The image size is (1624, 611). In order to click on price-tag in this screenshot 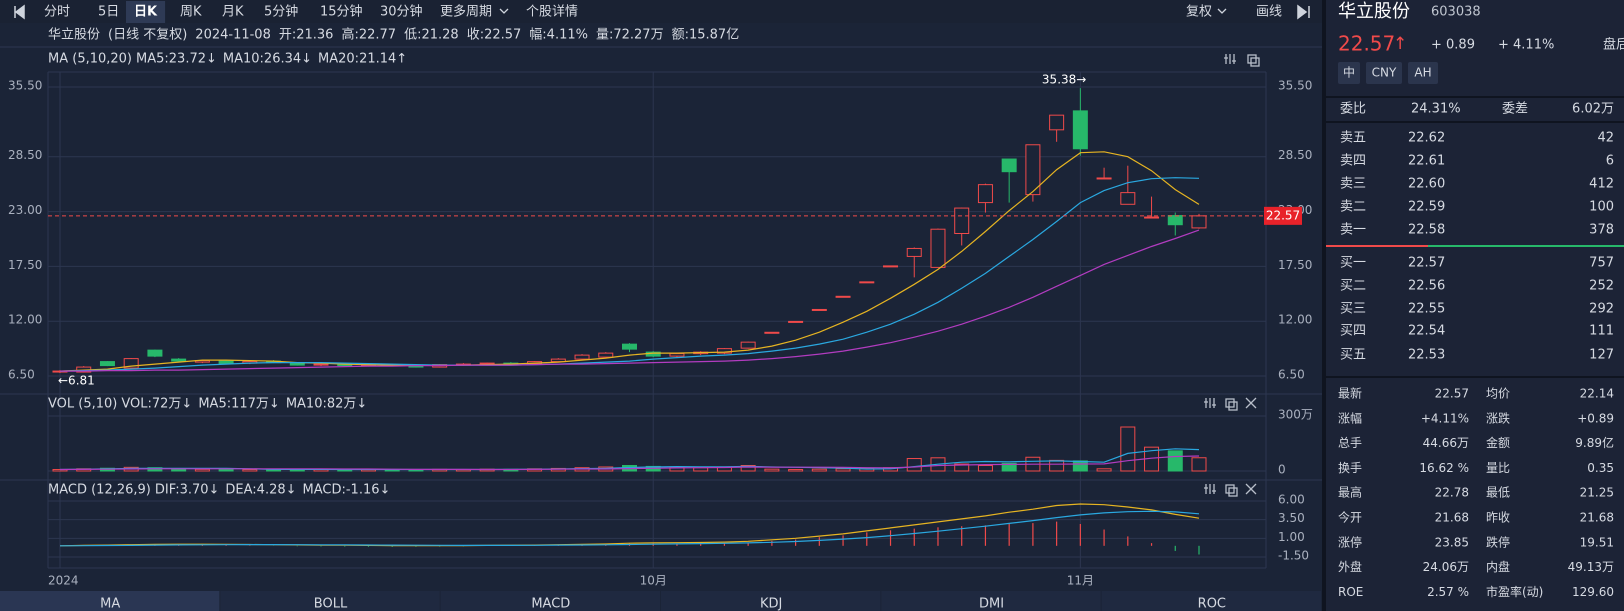, I will do `click(1283, 215)`.